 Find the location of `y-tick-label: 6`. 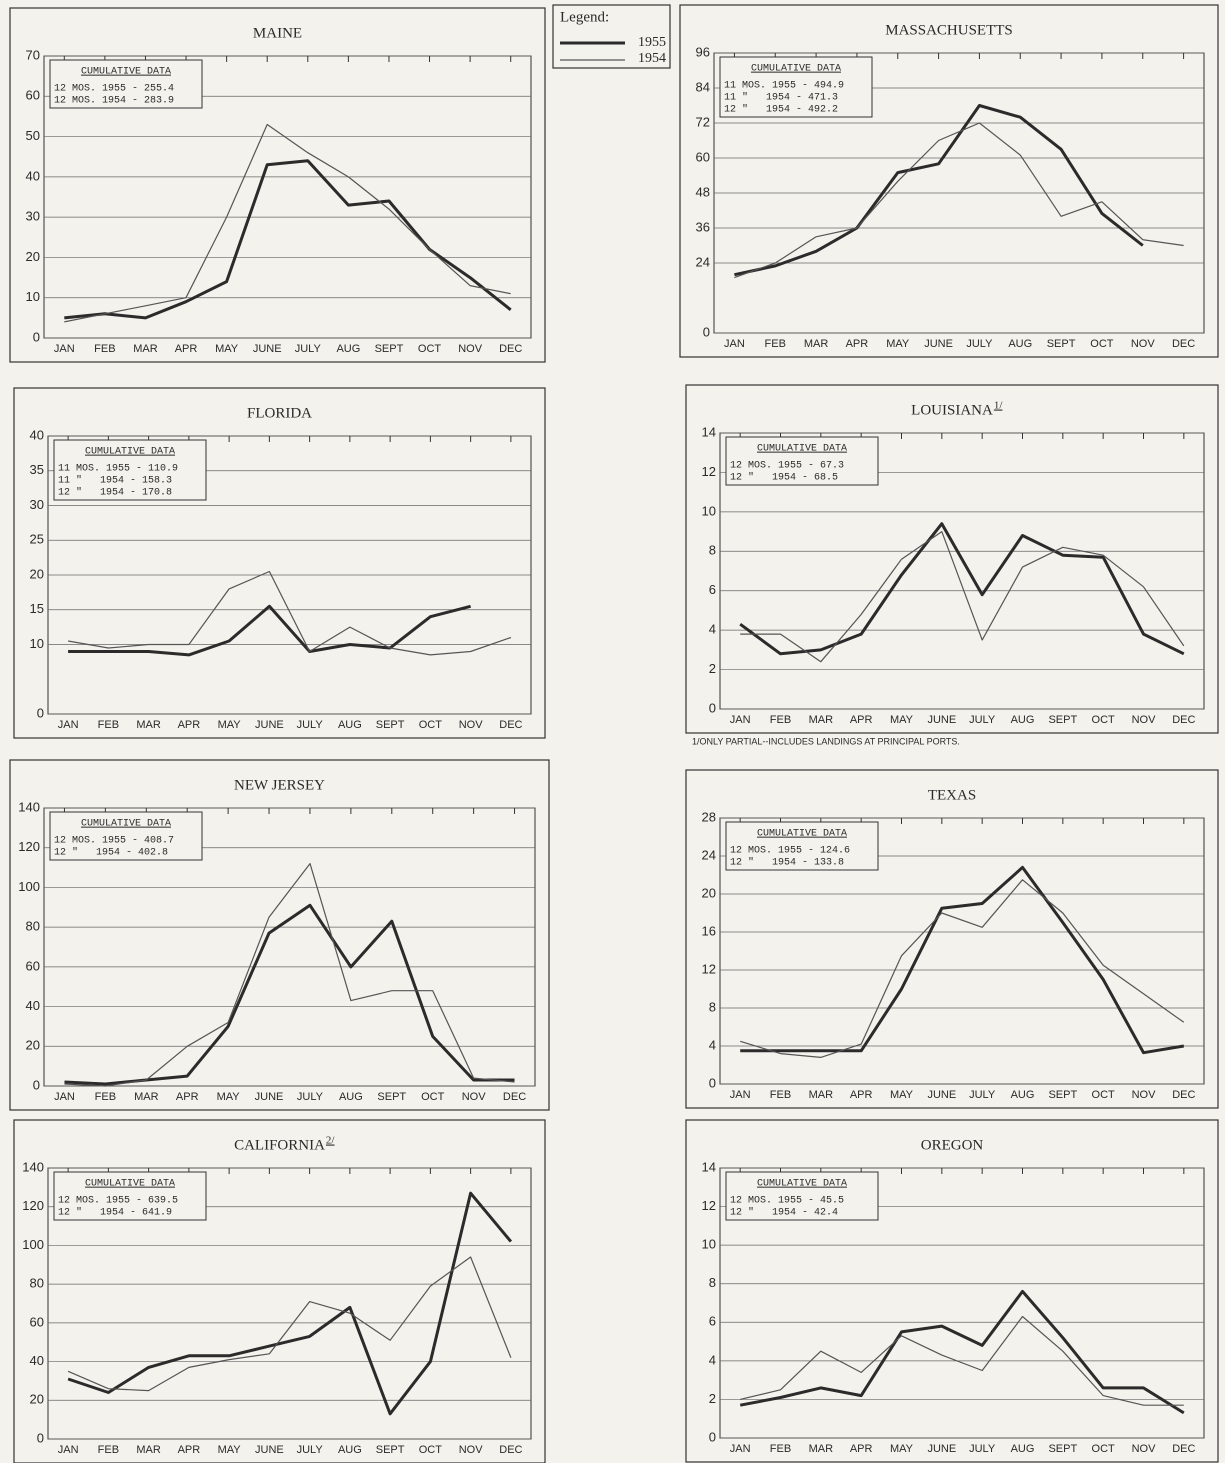

y-tick-label: 6 is located at coordinates (712, 1321).